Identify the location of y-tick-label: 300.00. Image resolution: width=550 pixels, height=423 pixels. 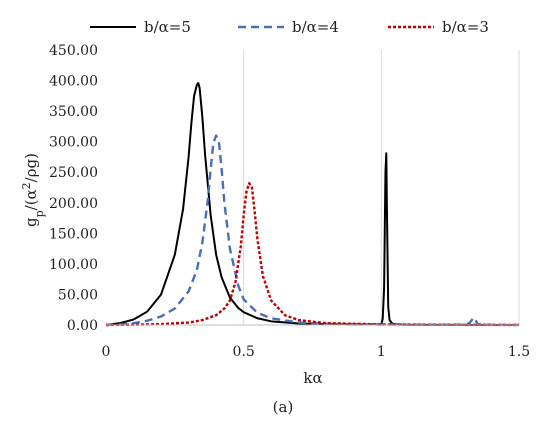
(73, 143).